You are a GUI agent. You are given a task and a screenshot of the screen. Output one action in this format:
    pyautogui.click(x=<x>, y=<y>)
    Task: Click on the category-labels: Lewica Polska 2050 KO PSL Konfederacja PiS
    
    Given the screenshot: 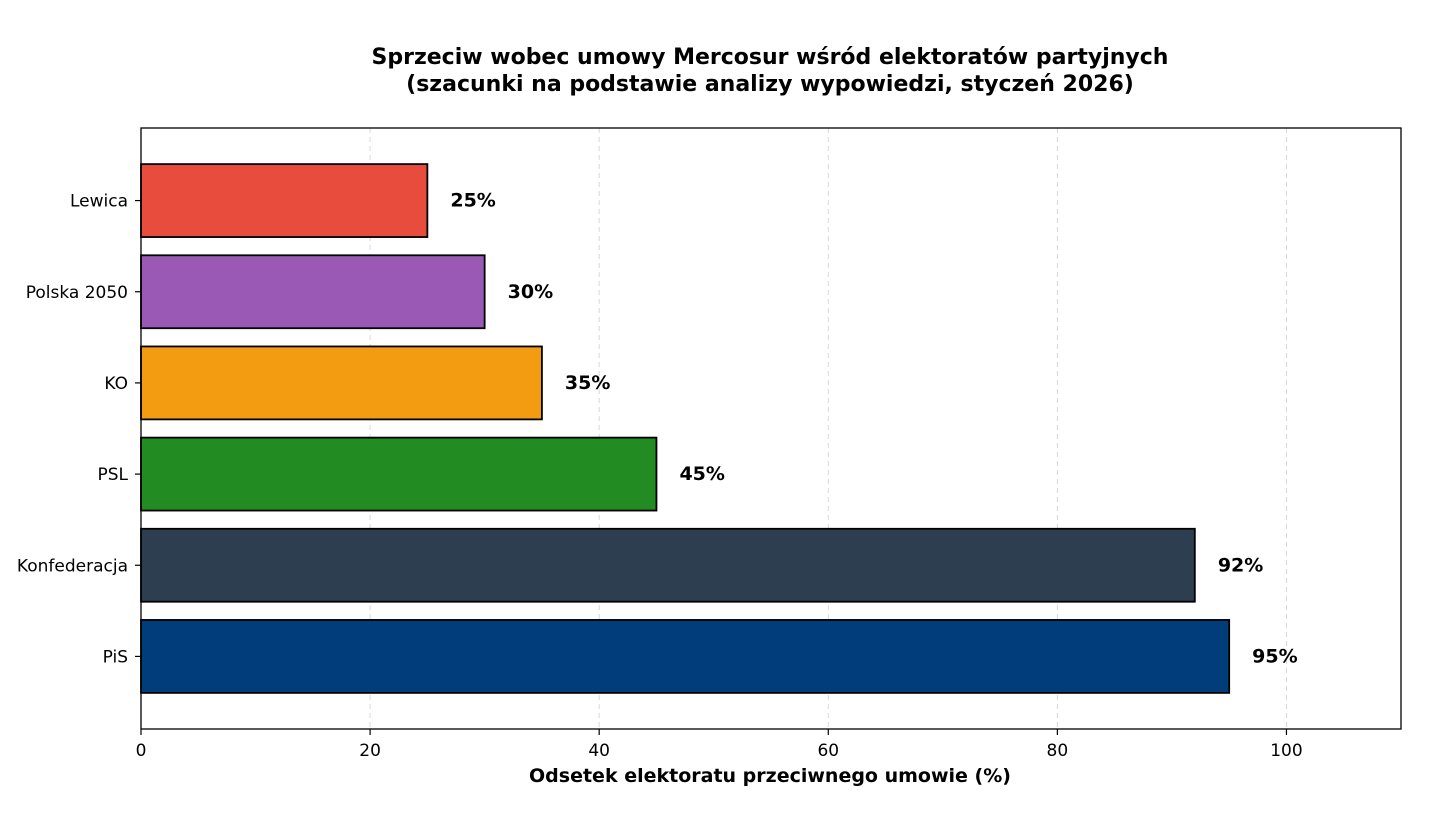 What is the action you would take?
    pyautogui.click(x=79, y=429)
    